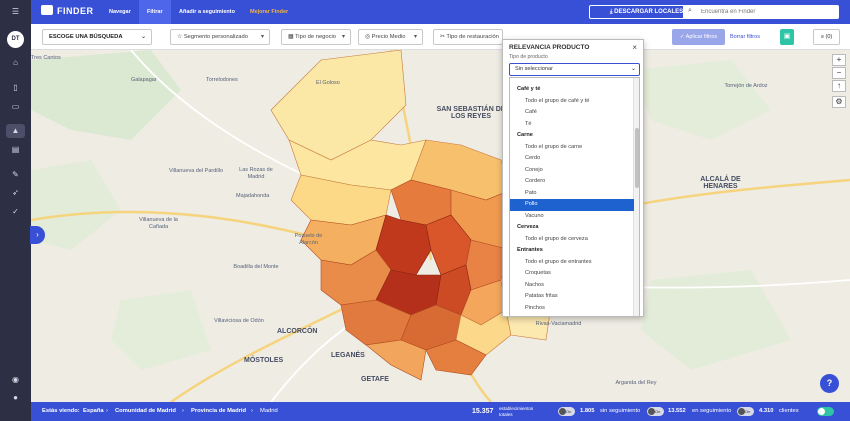 The height and width of the screenshot is (421, 850). What do you see at coordinates (15, 106) in the screenshot?
I see `card-icon: ▭` at bounding box center [15, 106].